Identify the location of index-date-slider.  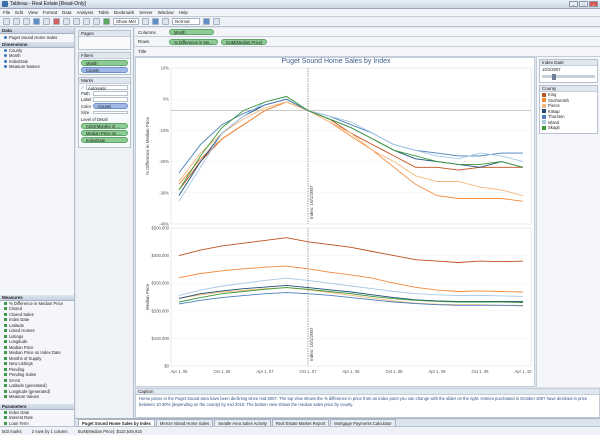
(568, 76).